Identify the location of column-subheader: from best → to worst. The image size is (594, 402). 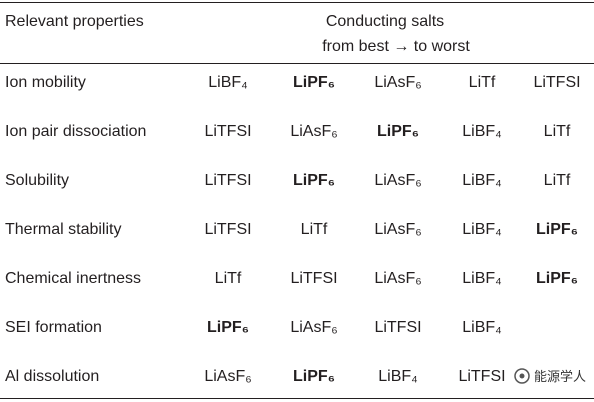
(396, 46).